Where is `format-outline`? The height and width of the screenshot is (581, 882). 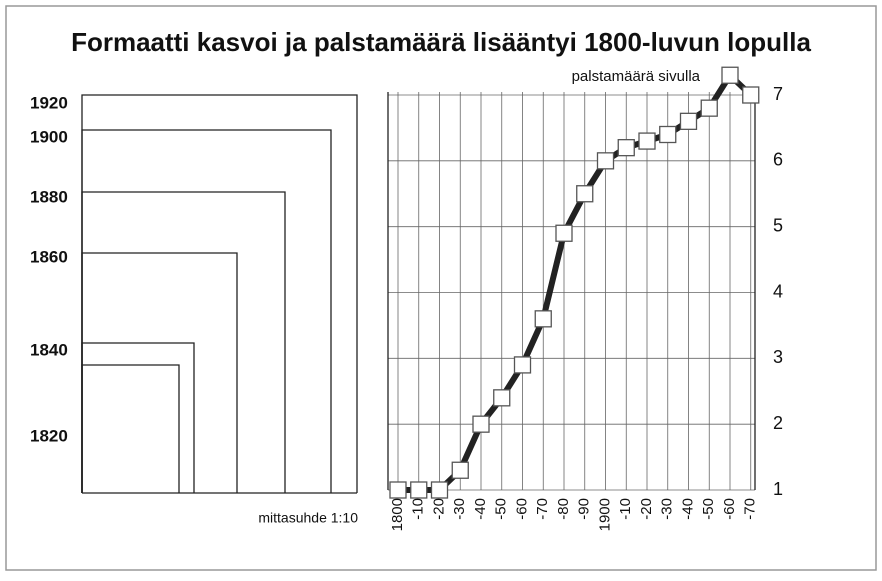 format-outline is located at coordinates (130, 428).